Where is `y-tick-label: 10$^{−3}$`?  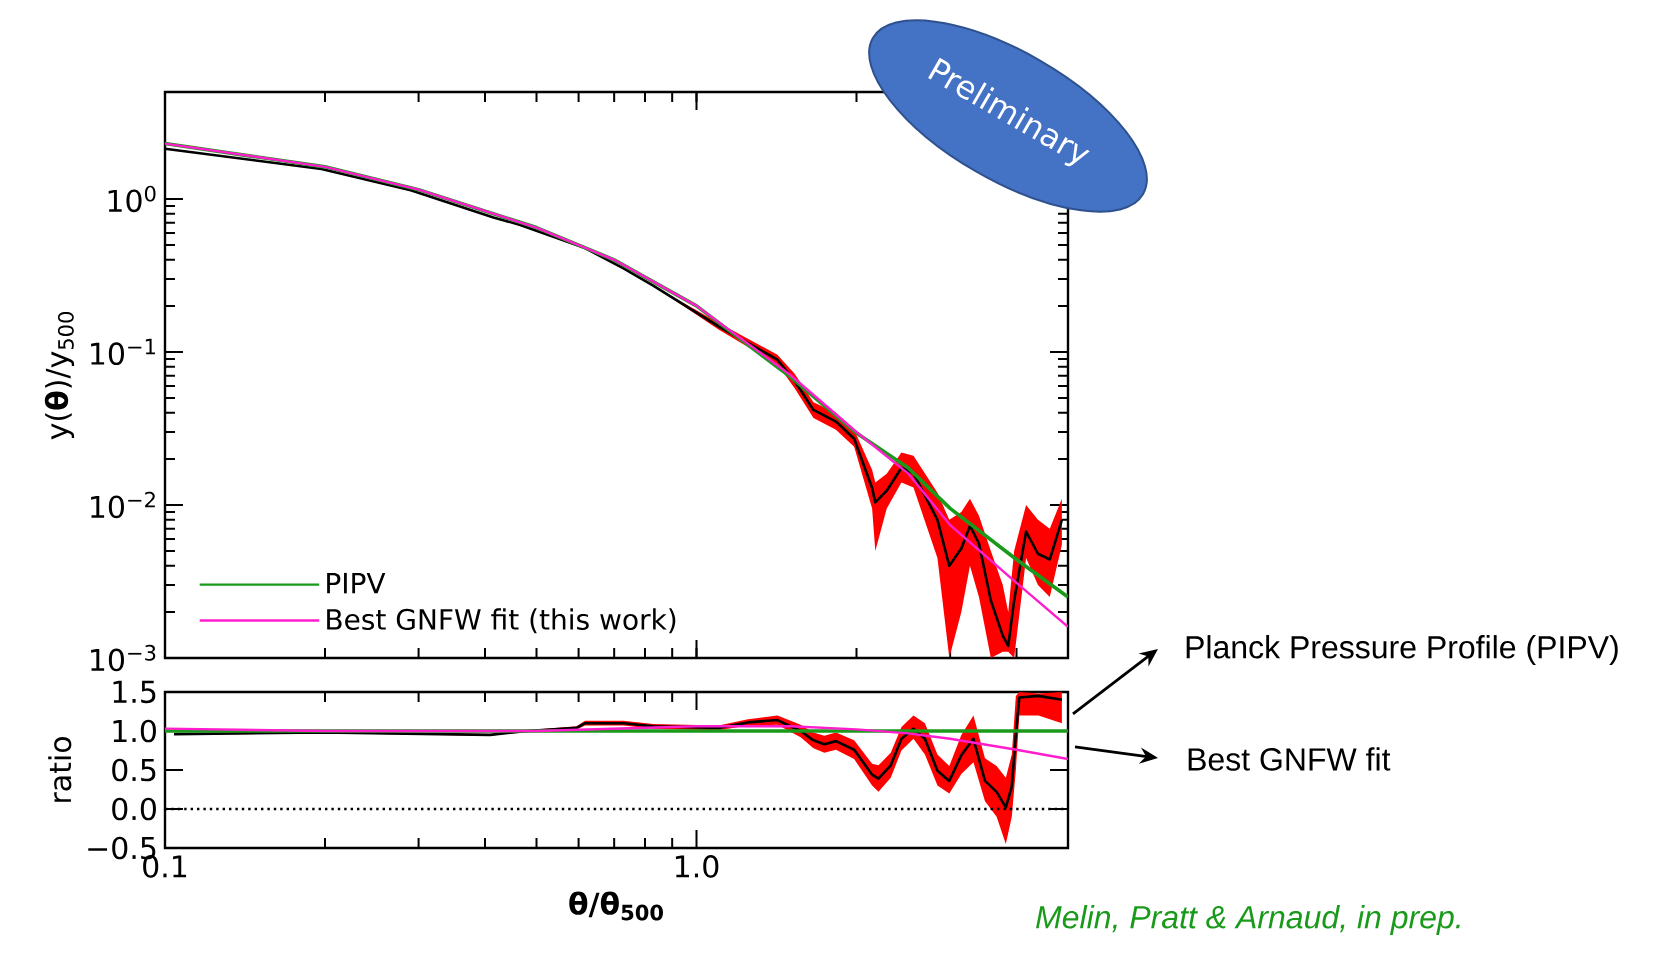 y-tick-label: 10$^{−3}$ is located at coordinates (123, 658).